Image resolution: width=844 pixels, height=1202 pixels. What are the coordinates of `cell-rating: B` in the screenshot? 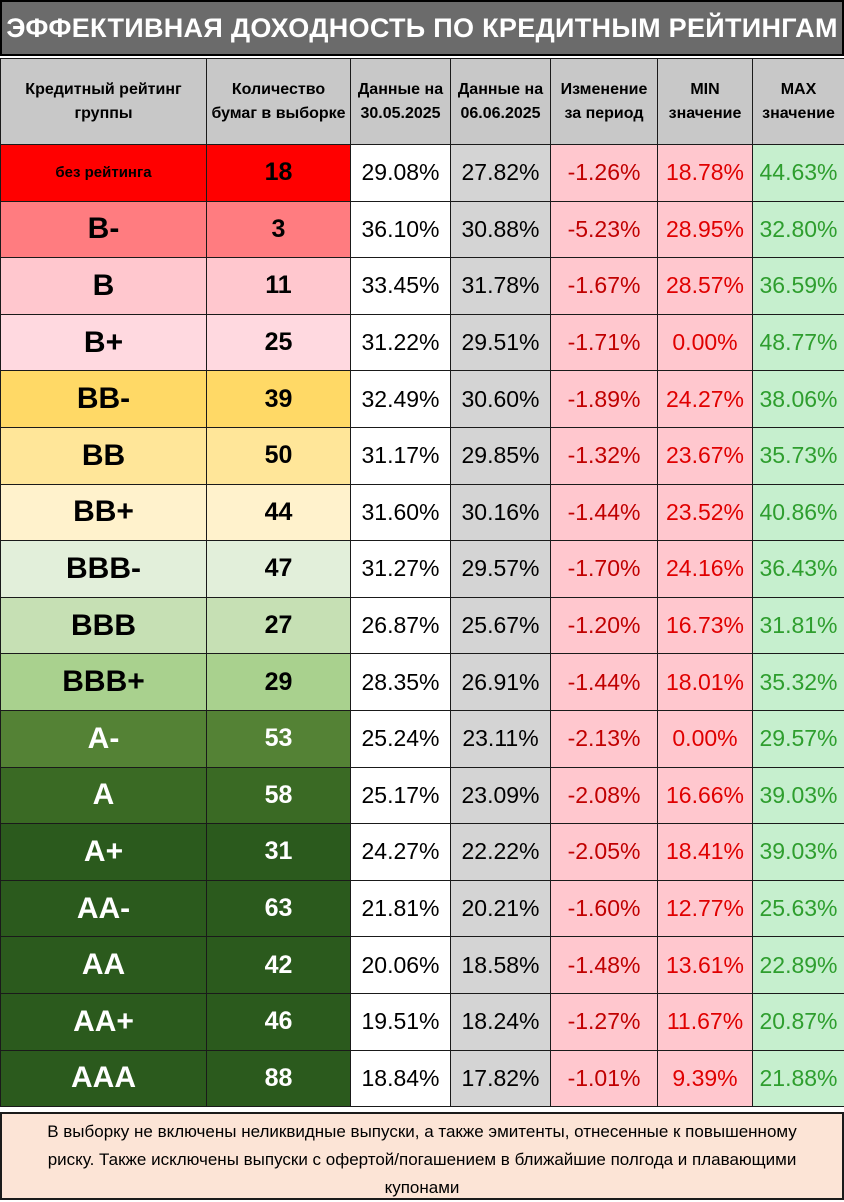 It's located at (104, 286).